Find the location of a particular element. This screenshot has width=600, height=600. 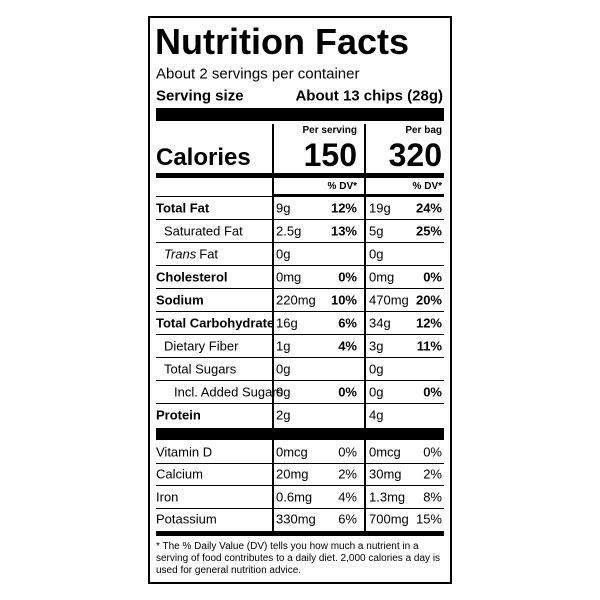

amount: 700mg is located at coordinates (389, 519).